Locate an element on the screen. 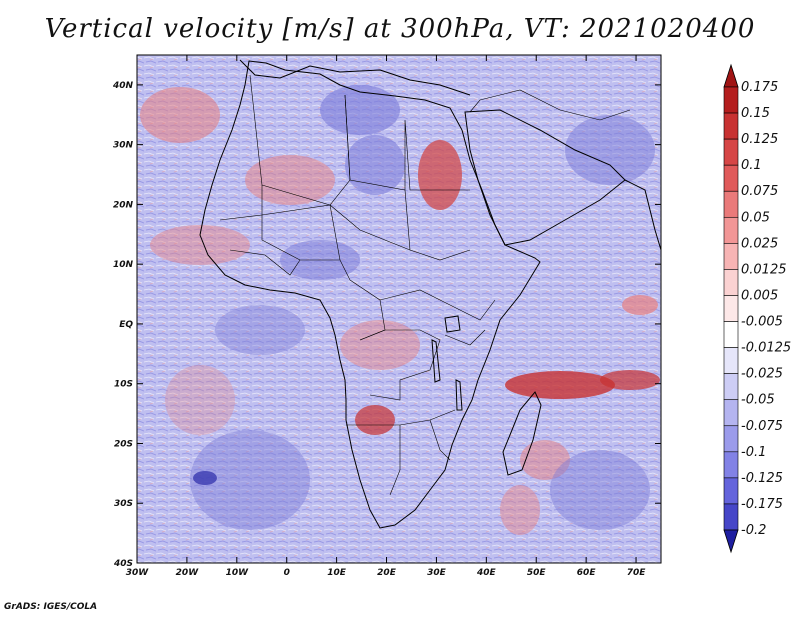 The width and height of the screenshot is (800, 618). lon-tick-label: 40E is located at coordinates (486, 573).